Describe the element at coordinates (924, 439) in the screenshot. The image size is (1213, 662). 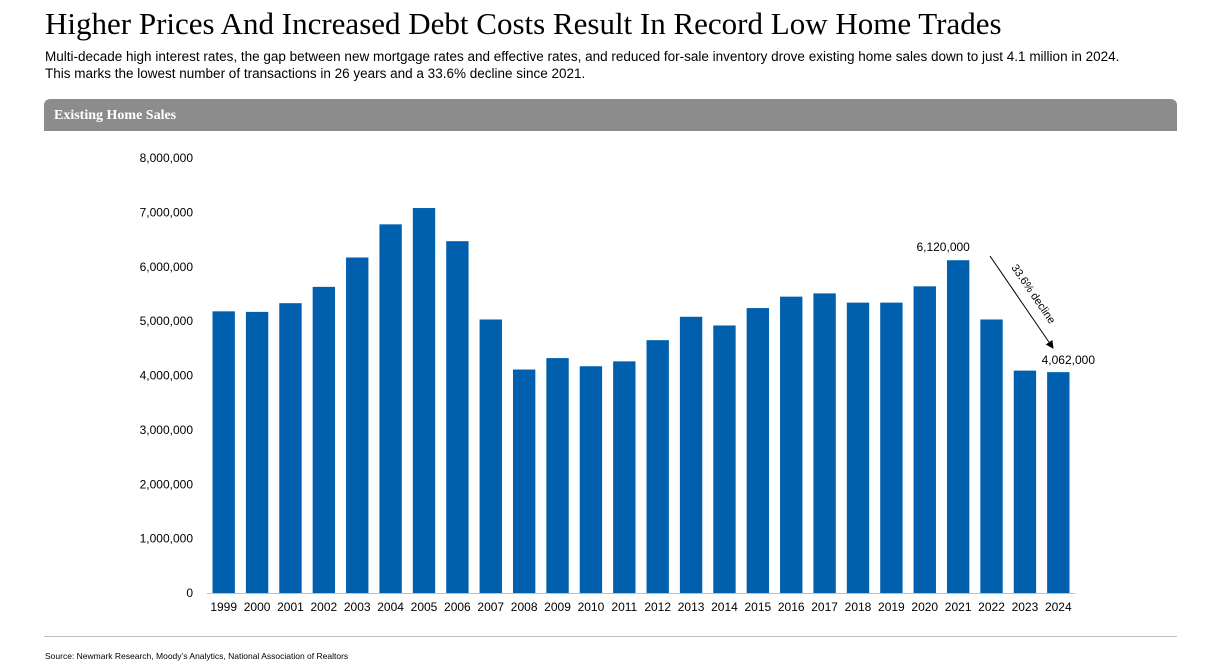
I see `bar-2020` at that location.